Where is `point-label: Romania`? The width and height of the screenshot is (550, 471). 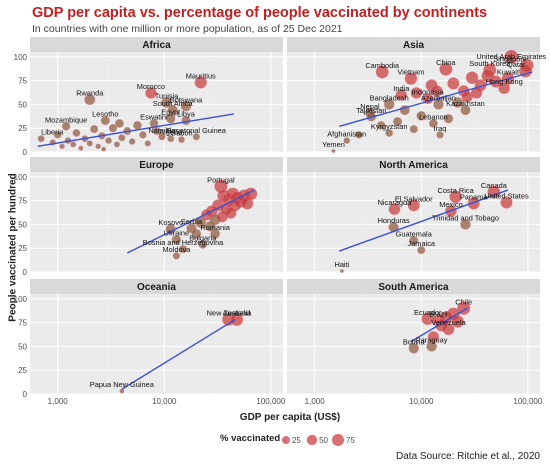 point-label: Romania is located at coordinates (215, 227).